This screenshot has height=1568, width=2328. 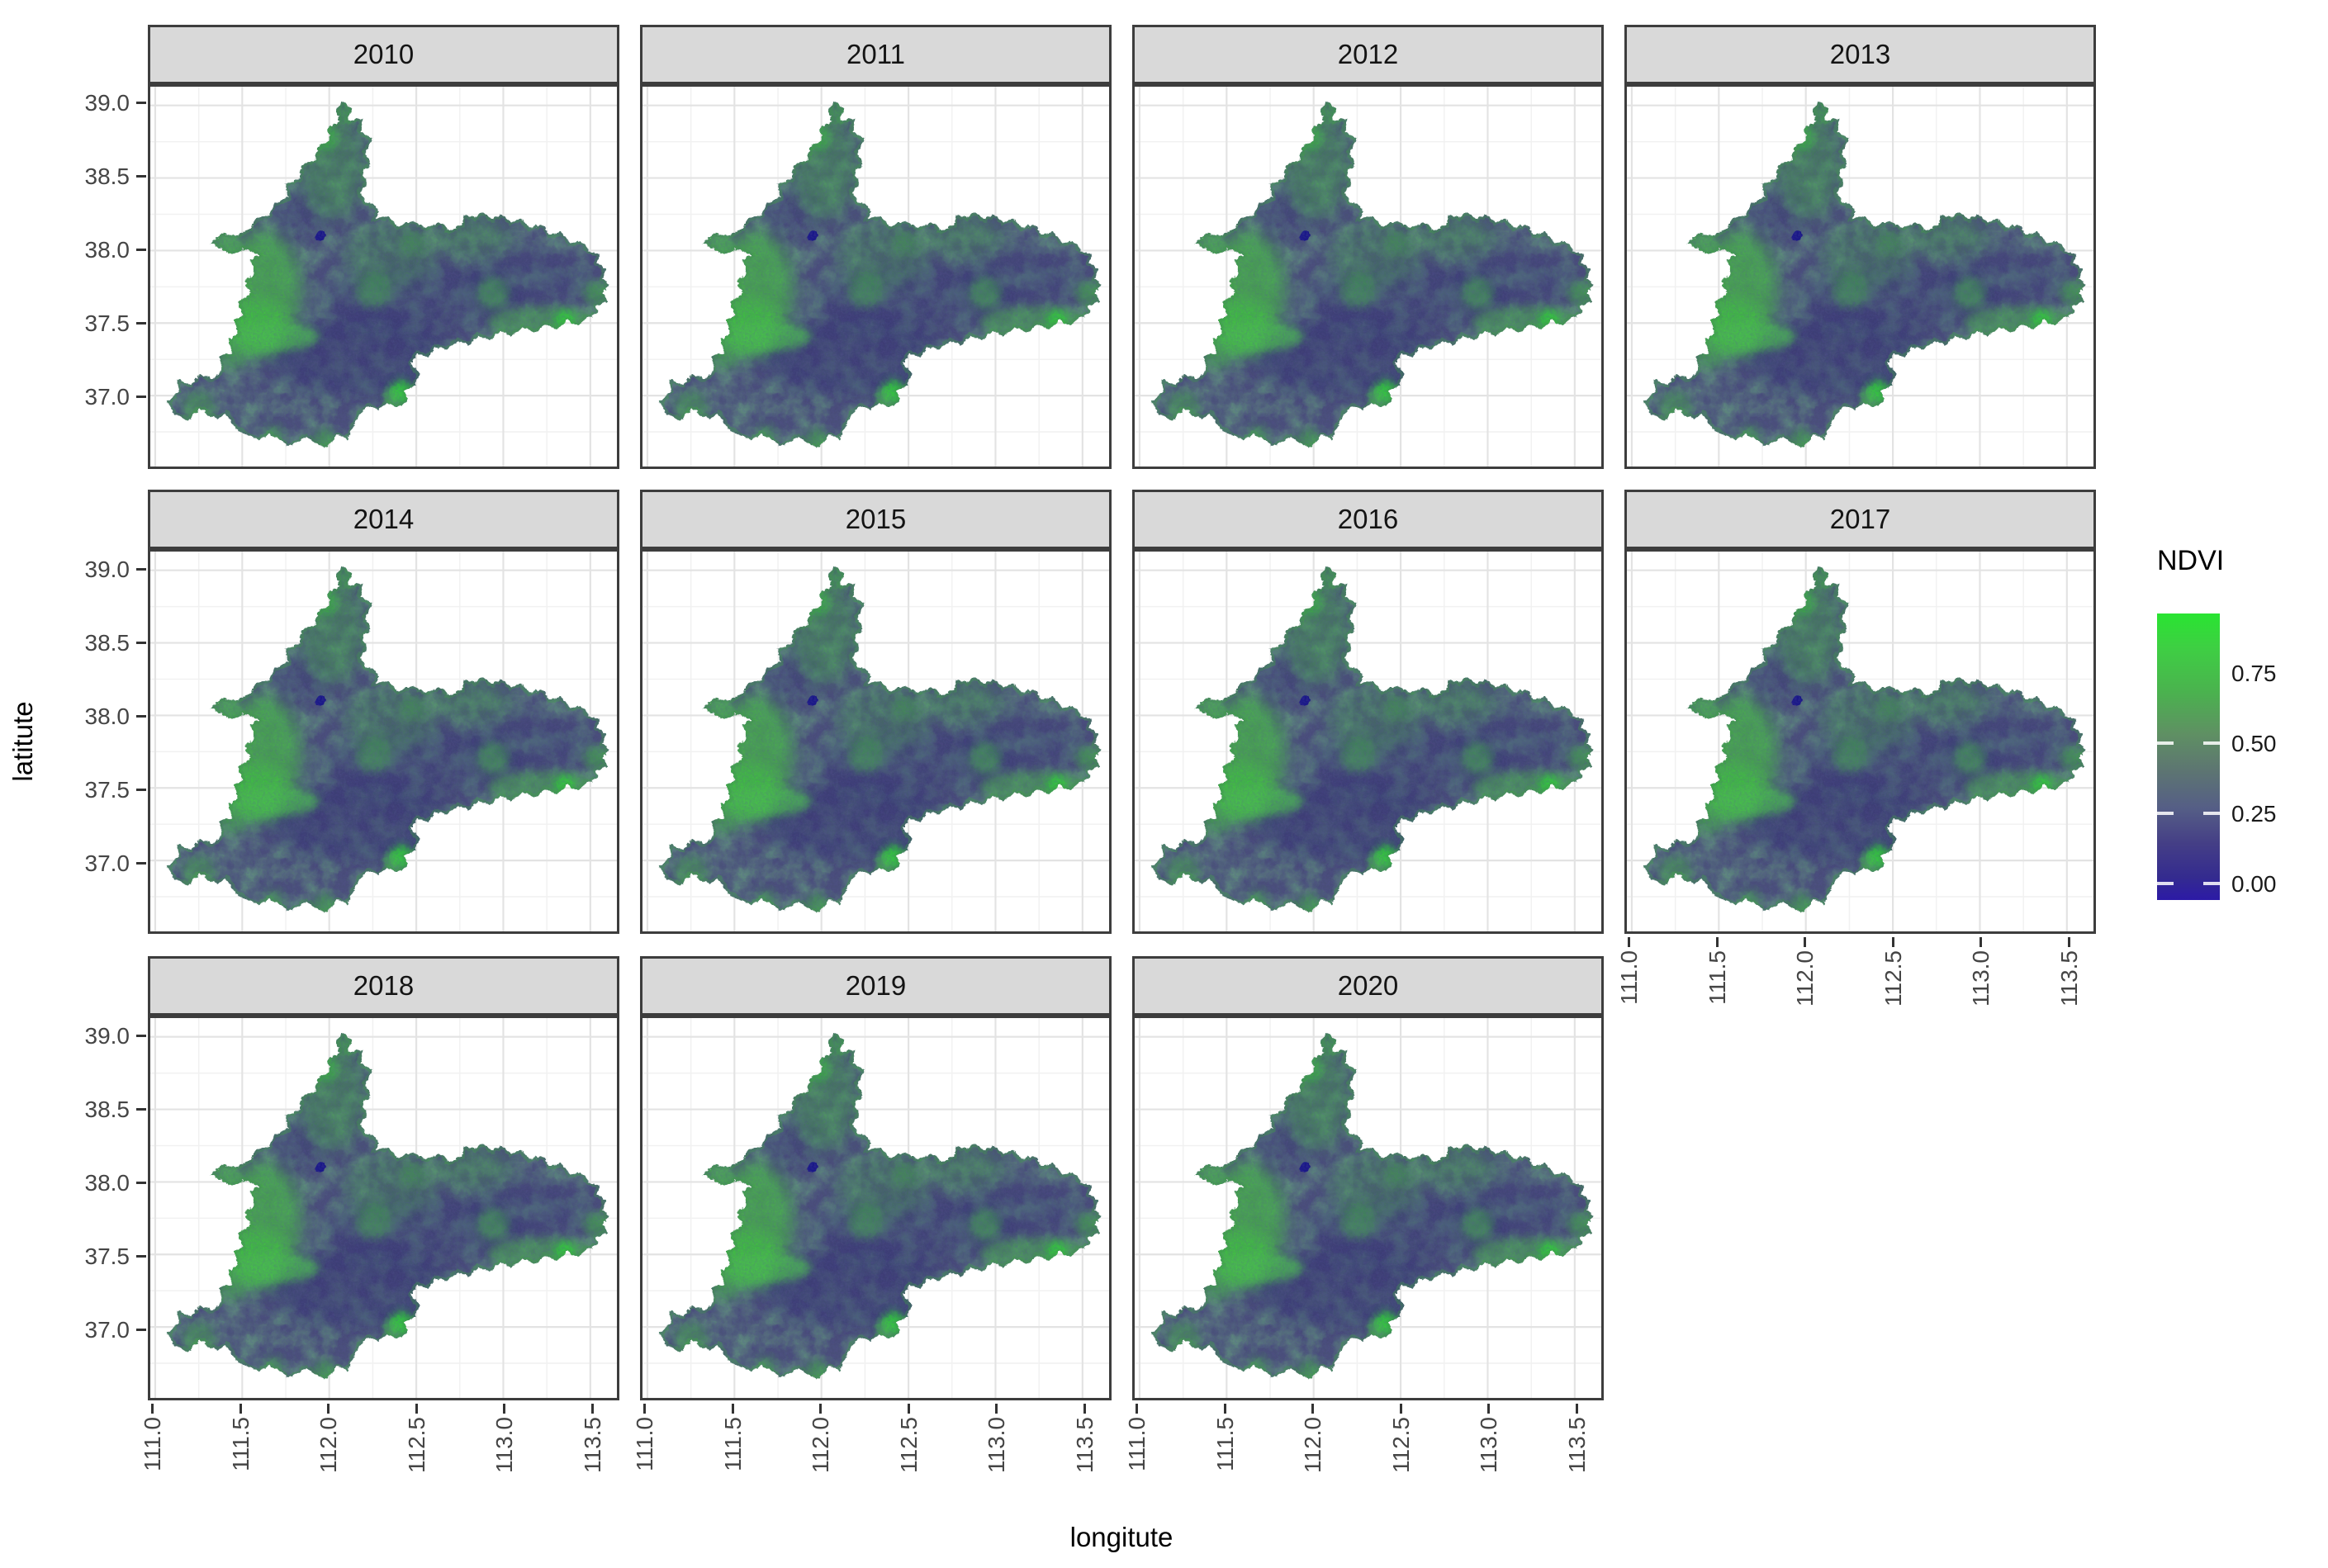 I want to click on facet-strip: 2020, so click(x=1368, y=986).